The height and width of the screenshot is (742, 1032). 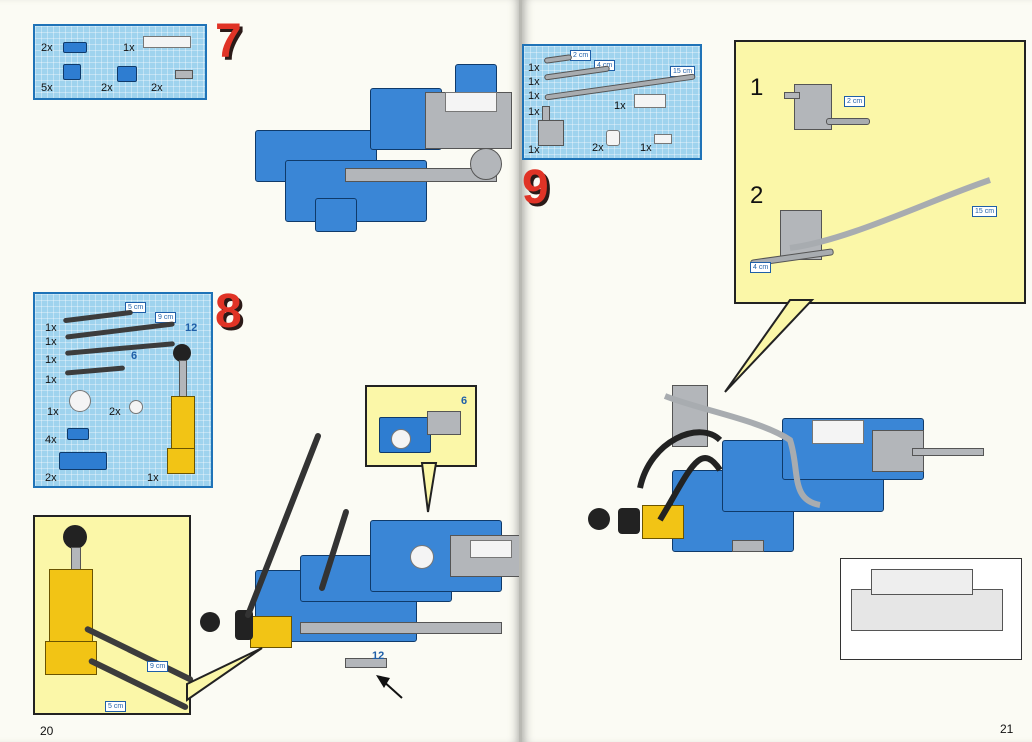 I want to click on step-number-8: 8, so click(x=228, y=311).